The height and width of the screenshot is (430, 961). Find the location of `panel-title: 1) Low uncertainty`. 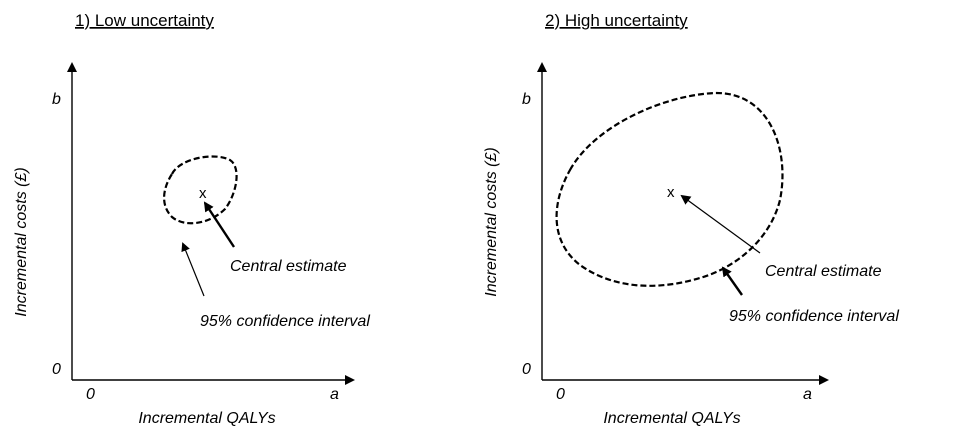

panel-title: 1) Low uncertainty is located at coordinates (144, 20).